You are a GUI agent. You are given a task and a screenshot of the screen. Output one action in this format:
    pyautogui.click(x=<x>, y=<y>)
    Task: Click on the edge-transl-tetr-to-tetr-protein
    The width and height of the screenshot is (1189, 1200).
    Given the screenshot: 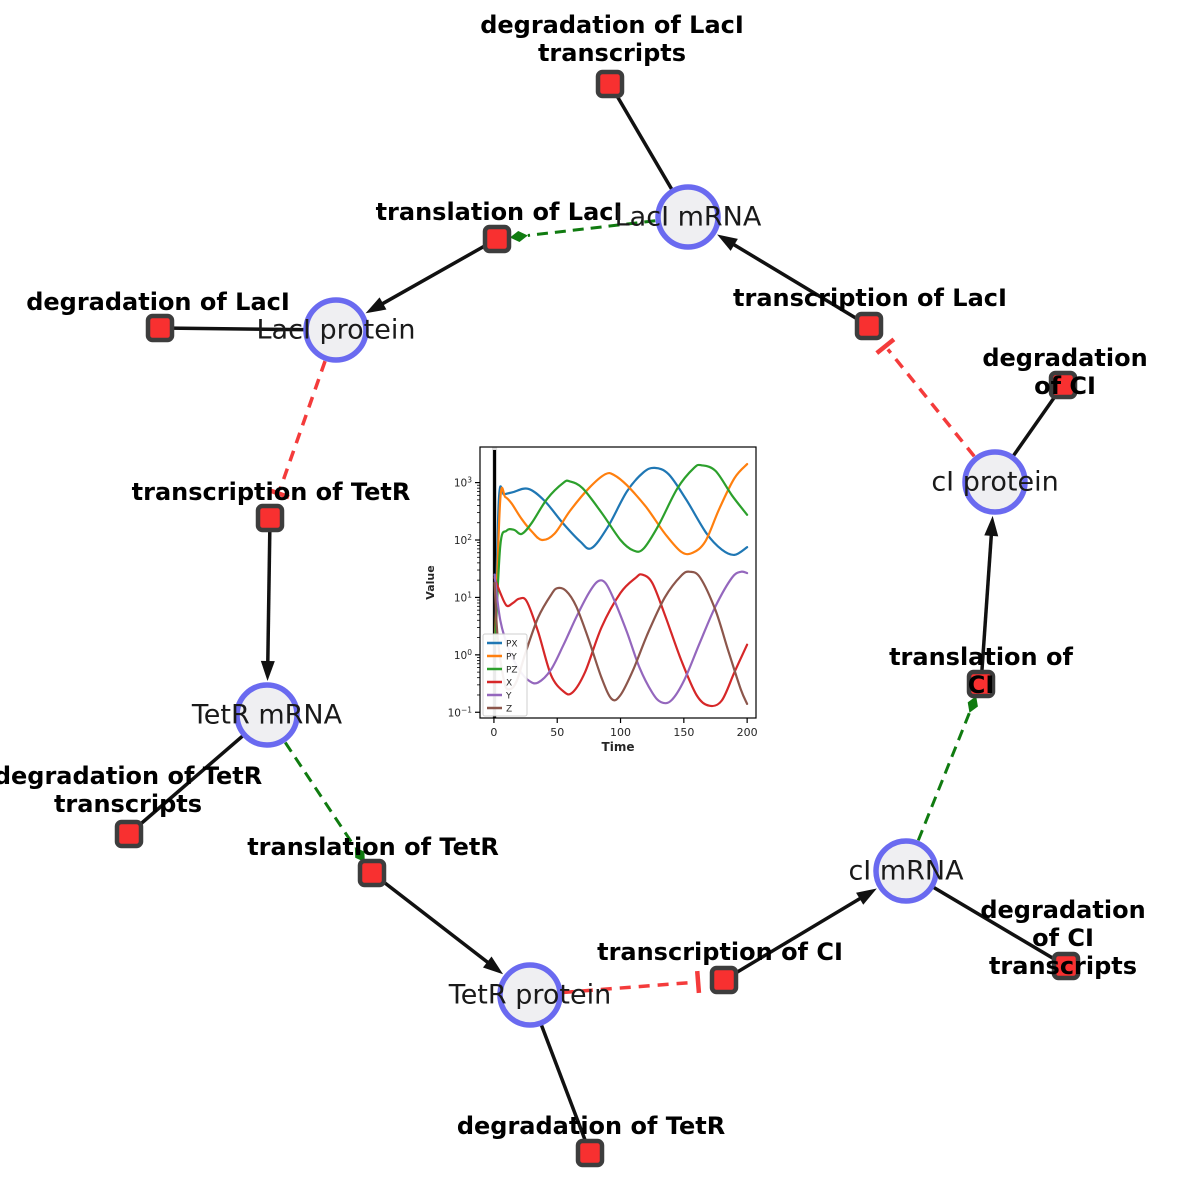 What is the action you would take?
    pyautogui.click(x=437, y=923)
    